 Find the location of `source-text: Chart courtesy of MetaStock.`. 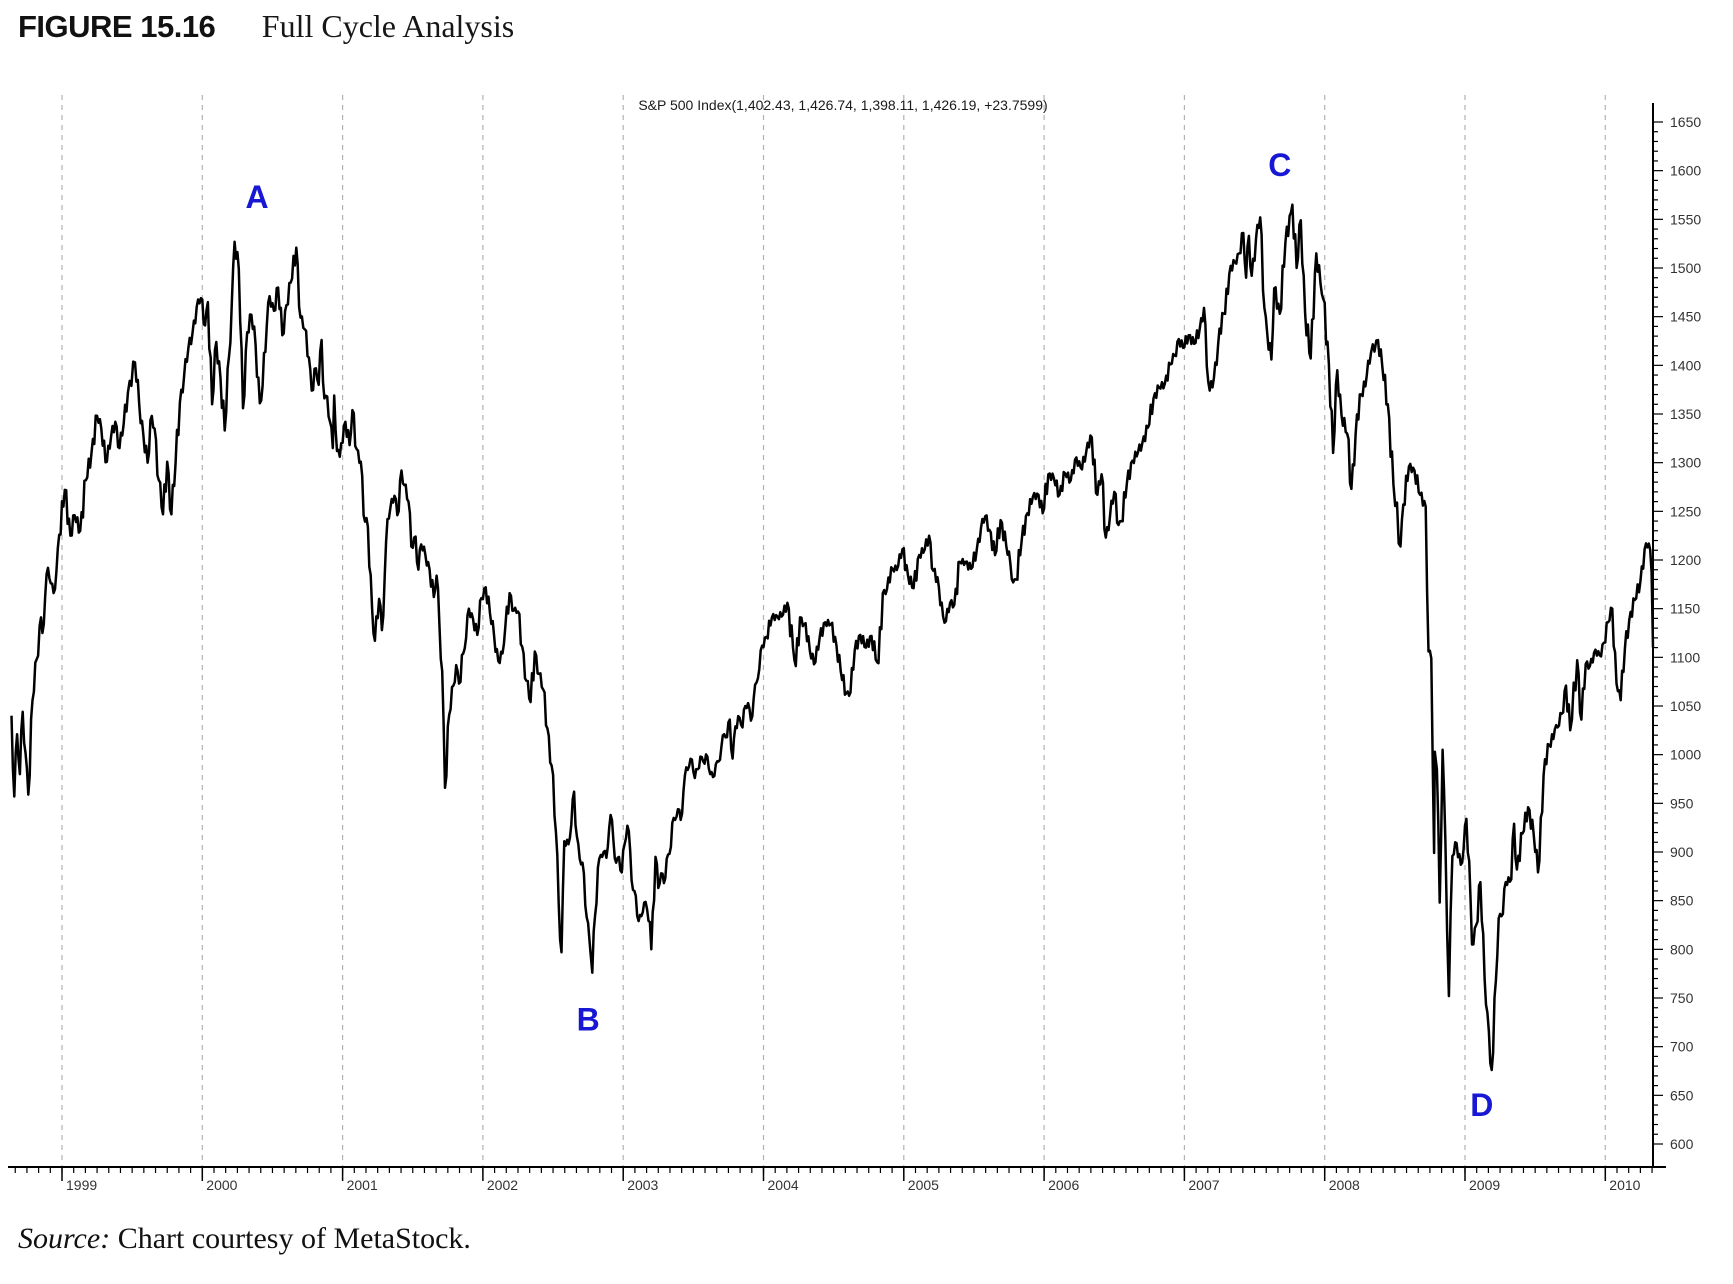

source-text: Chart courtesy of MetaStock. is located at coordinates (290, 1238).